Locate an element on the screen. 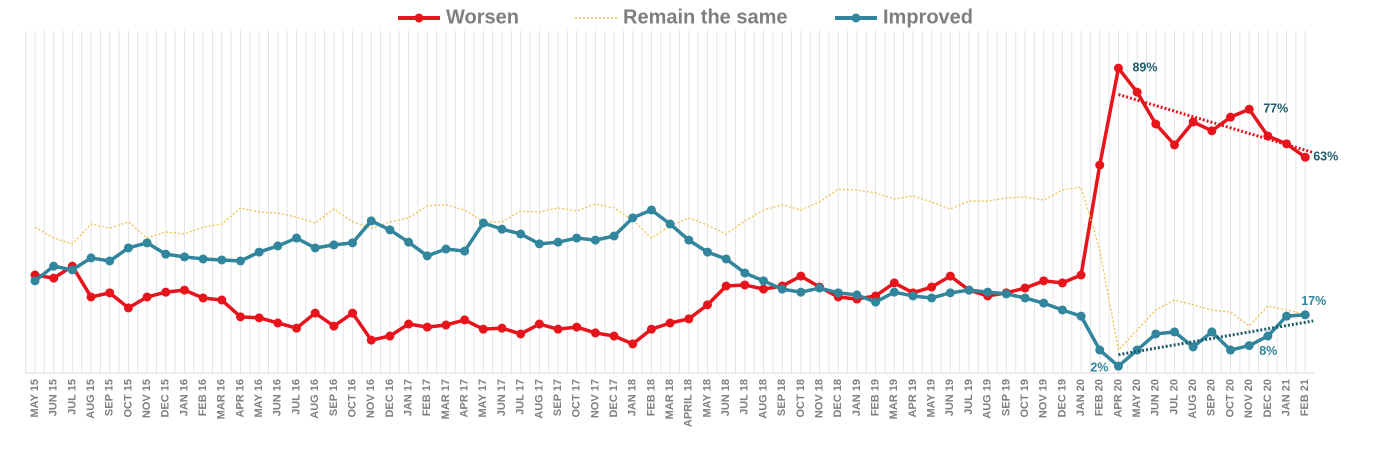 The width and height of the screenshot is (1391, 461). x-tick-label: MAY 19 is located at coordinates (932, 398).